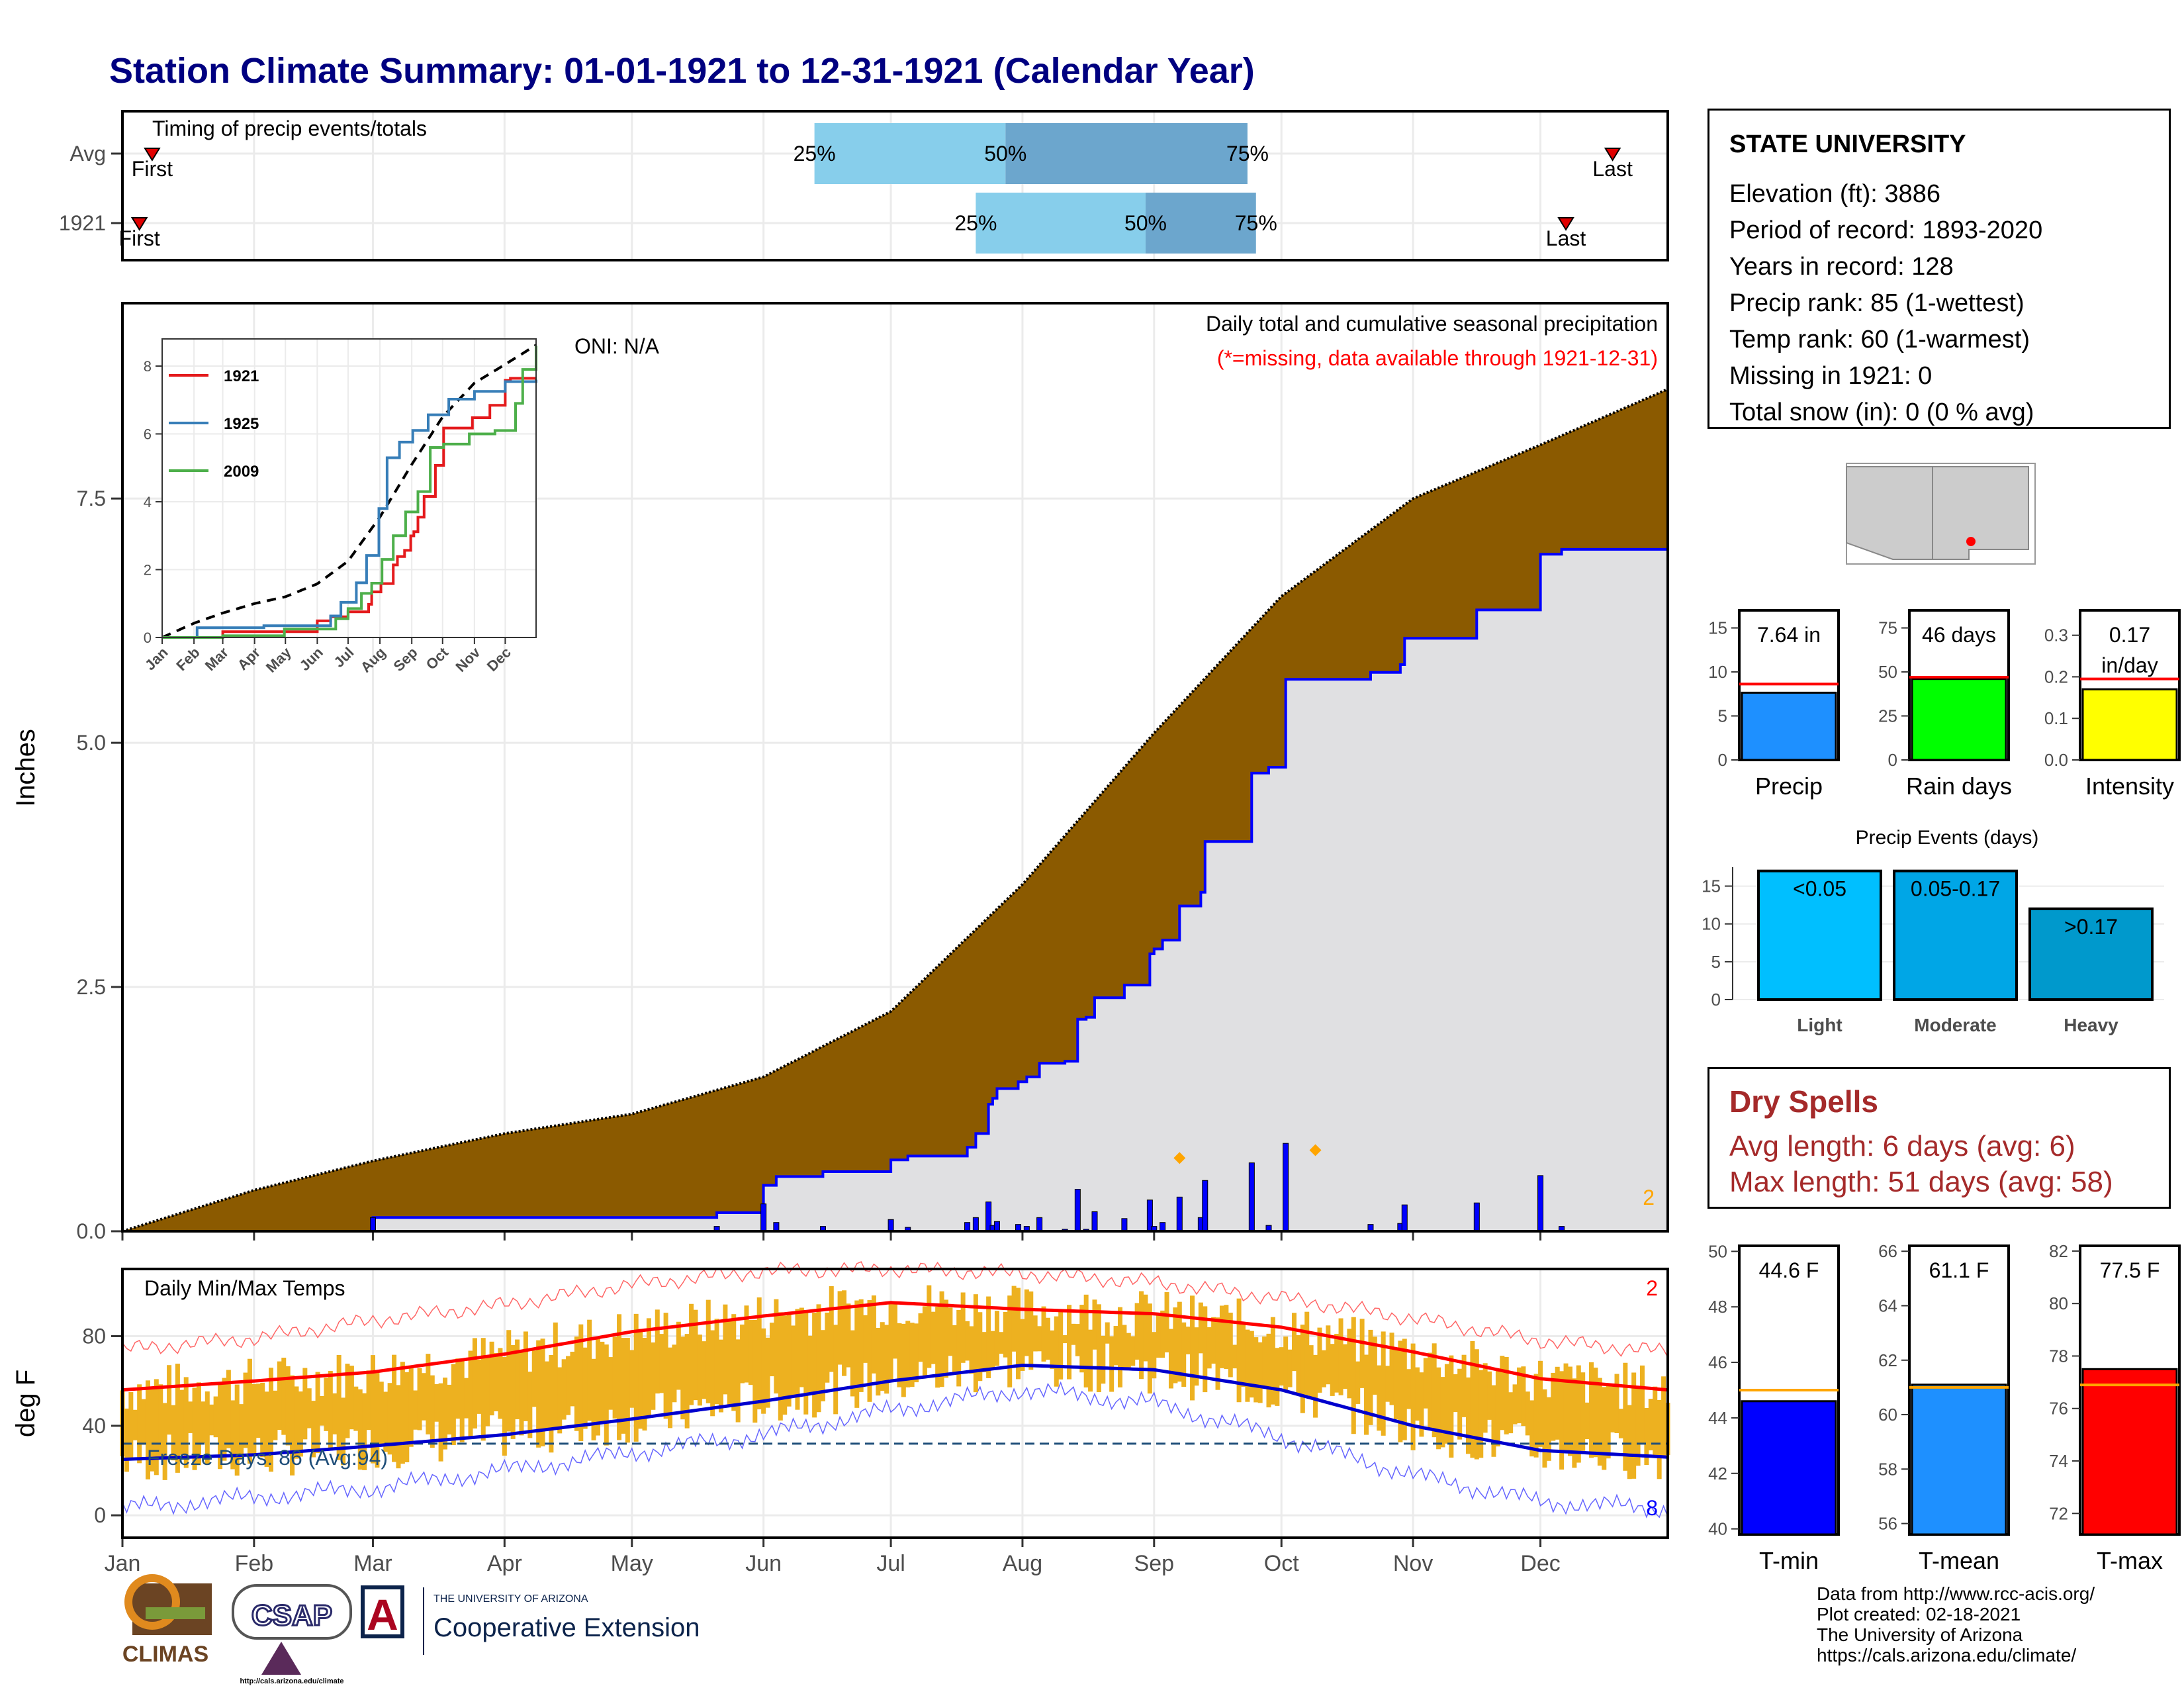 The image size is (2184, 1688). What do you see at coordinates (1959, 786) in the screenshot?
I see `summary-bar-label: Rain days` at bounding box center [1959, 786].